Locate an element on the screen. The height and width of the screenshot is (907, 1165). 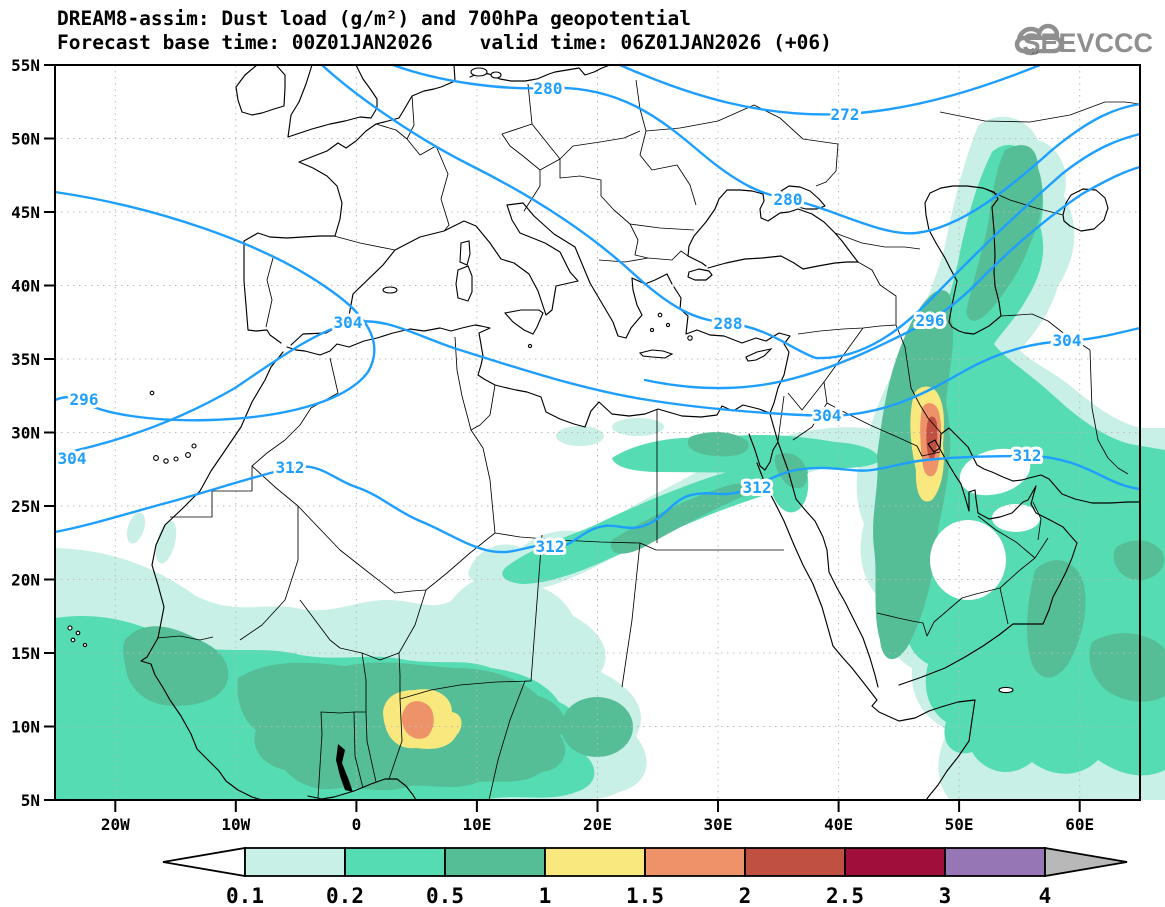
contour-label: 272 is located at coordinates (845, 114).